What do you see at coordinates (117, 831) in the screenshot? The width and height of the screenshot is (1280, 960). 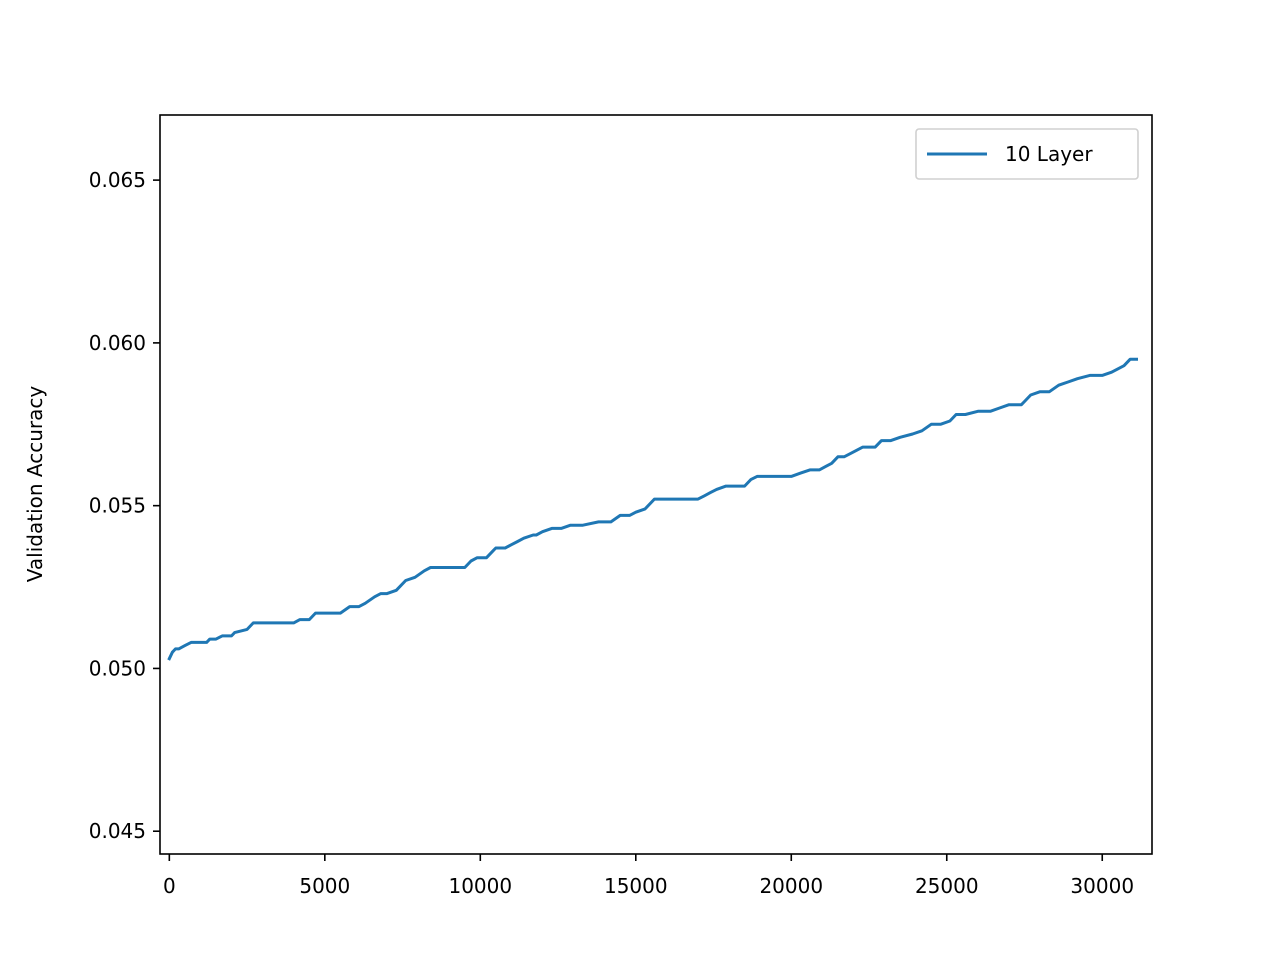 I see `y-tick-label: 0.045` at bounding box center [117, 831].